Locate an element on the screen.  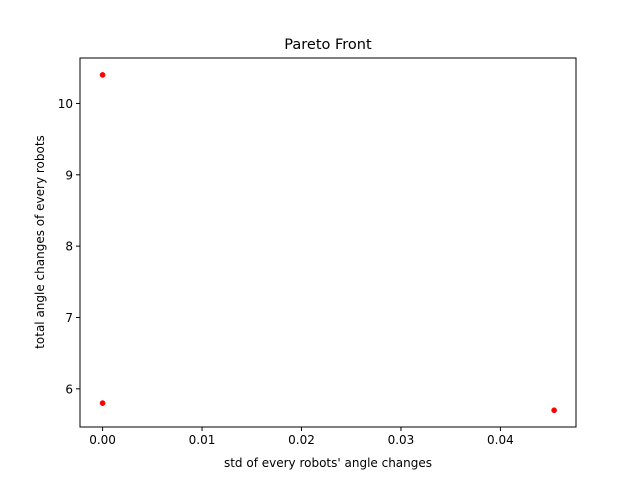
y-tick-label: 9 is located at coordinates (69, 175).